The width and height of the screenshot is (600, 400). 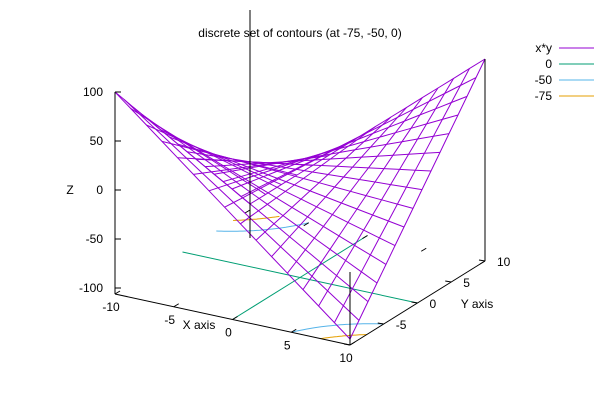 What do you see at coordinates (466, 283) in the screenshot?
I see `y-tick-label: 5` at bounding box center [466, 283].